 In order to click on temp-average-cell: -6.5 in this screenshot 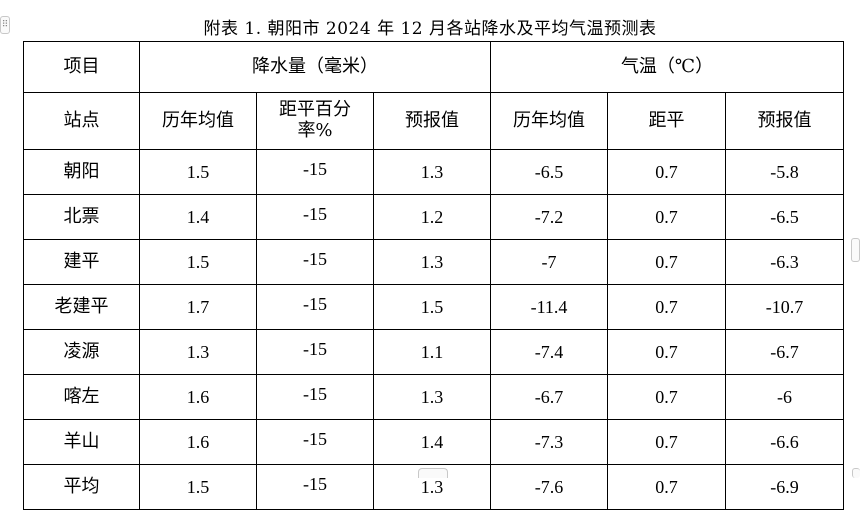, I will do `click(549, 172)`.